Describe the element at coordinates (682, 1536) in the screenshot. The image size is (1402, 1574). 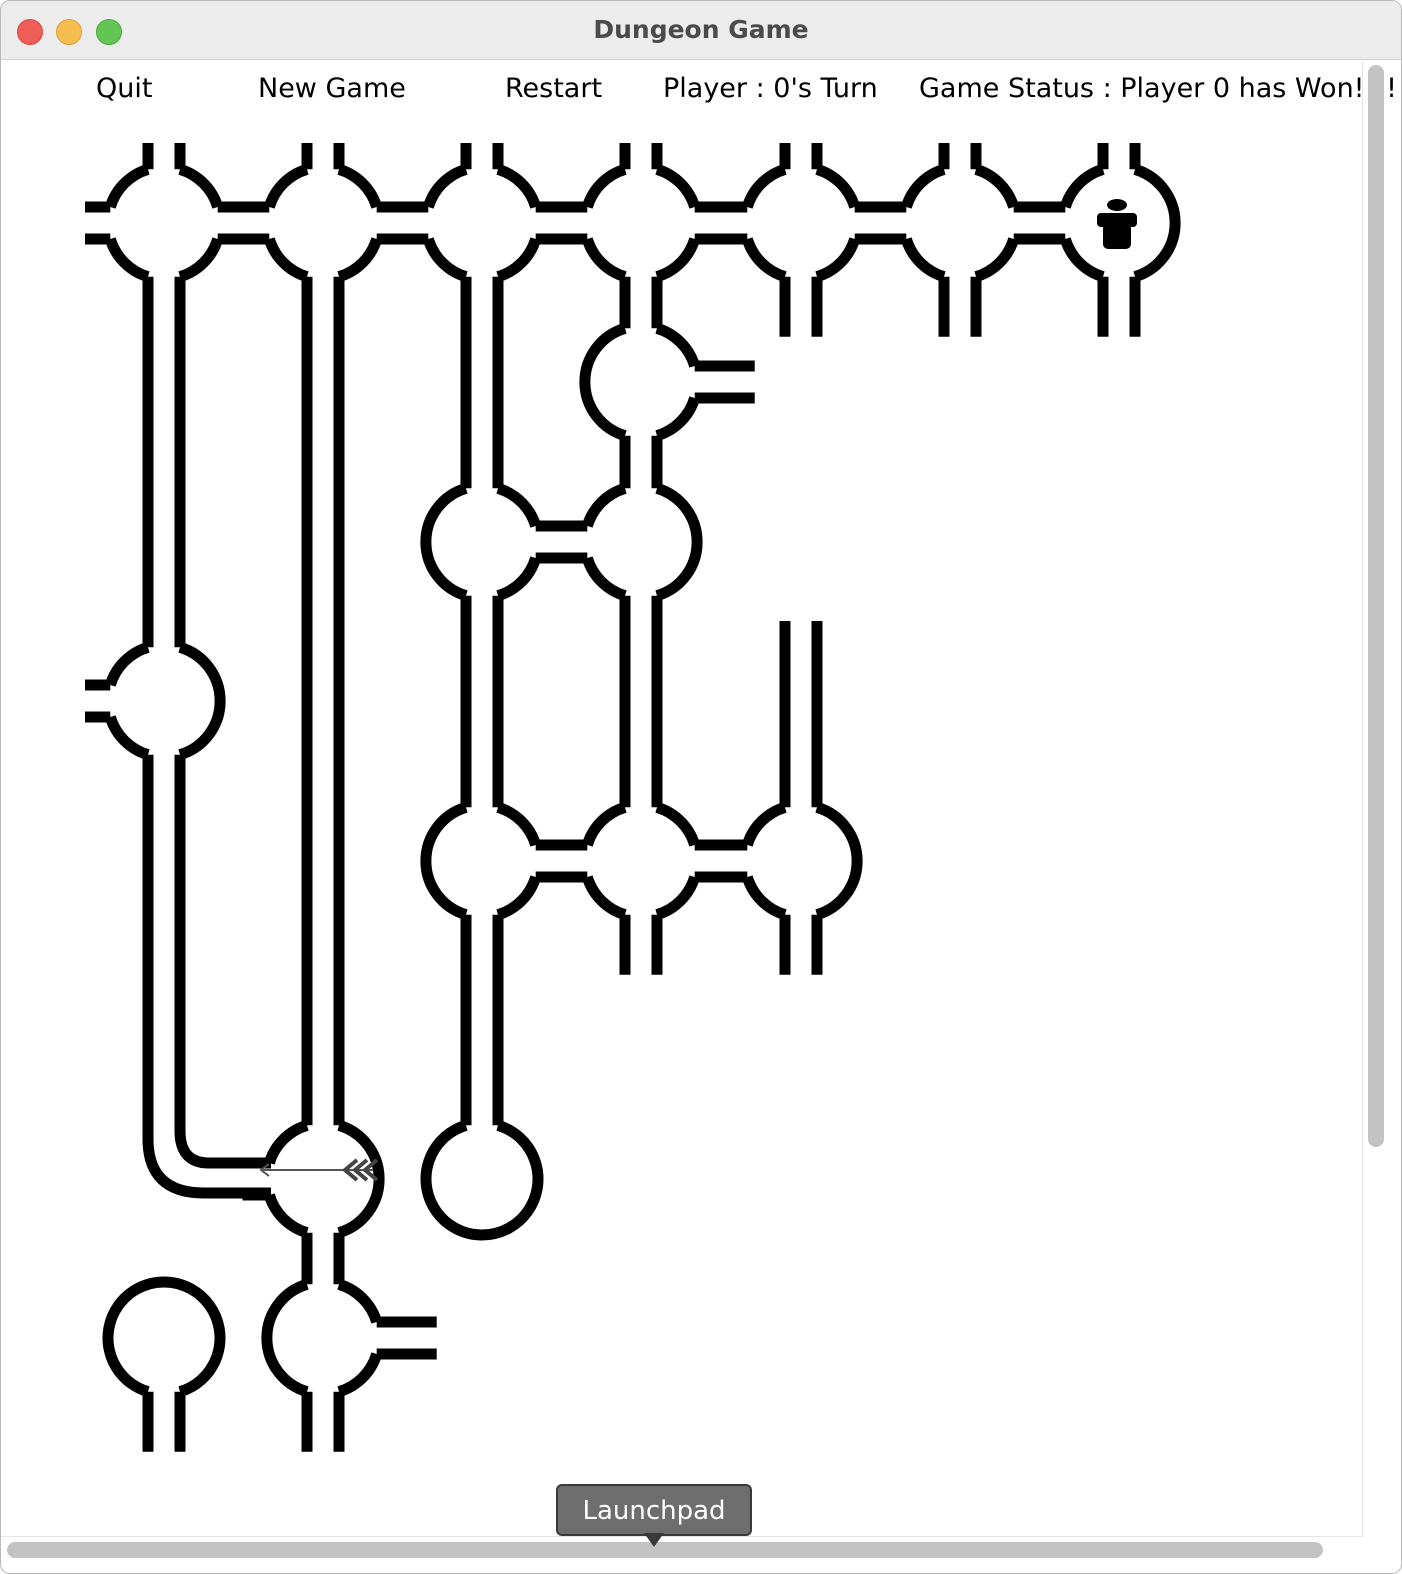
I see `horizontal-scroll-track` at that location.